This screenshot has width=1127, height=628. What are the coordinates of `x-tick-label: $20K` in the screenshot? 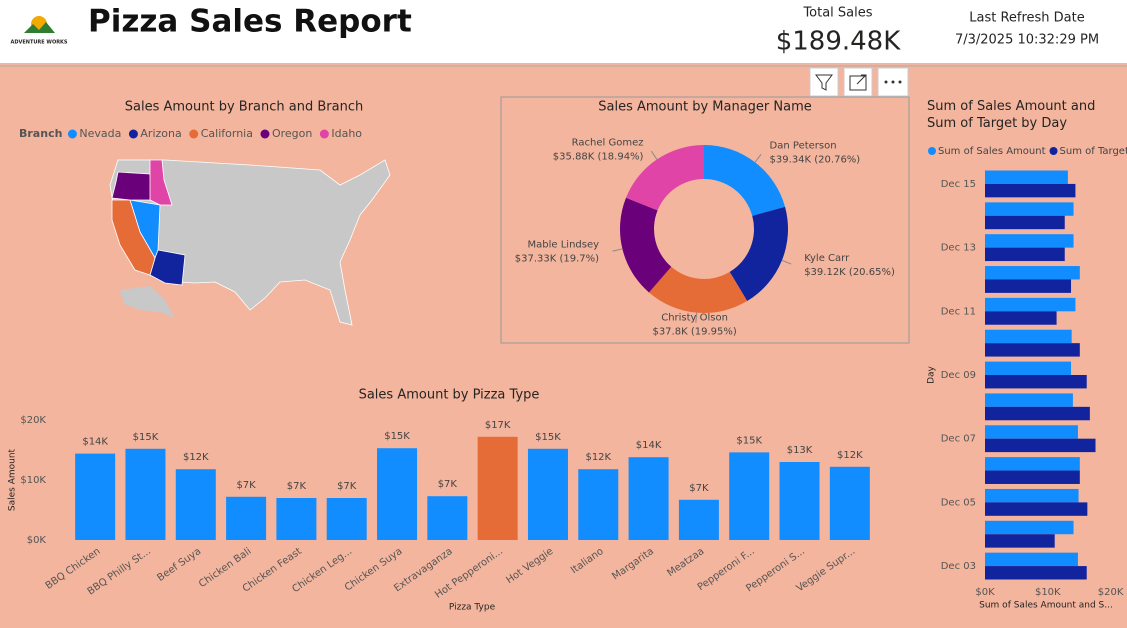 It's located at (1111, 592).